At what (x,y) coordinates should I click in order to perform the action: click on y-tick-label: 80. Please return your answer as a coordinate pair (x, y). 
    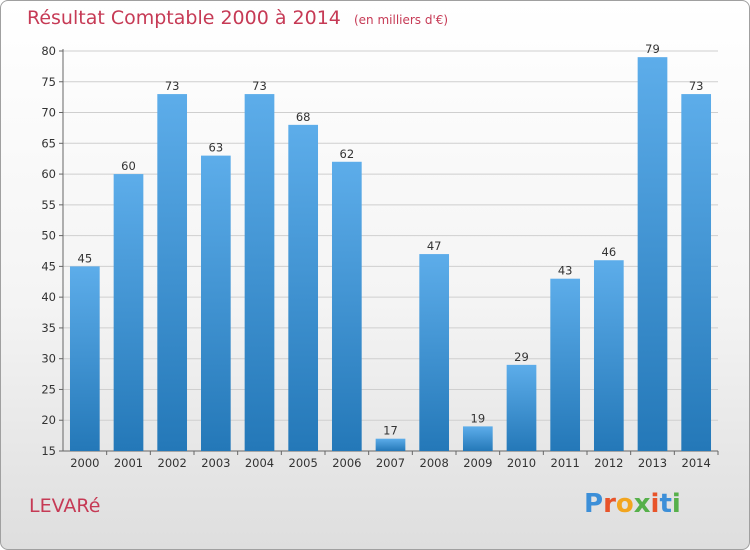
    Looking at the image, I should click on (48, 51).